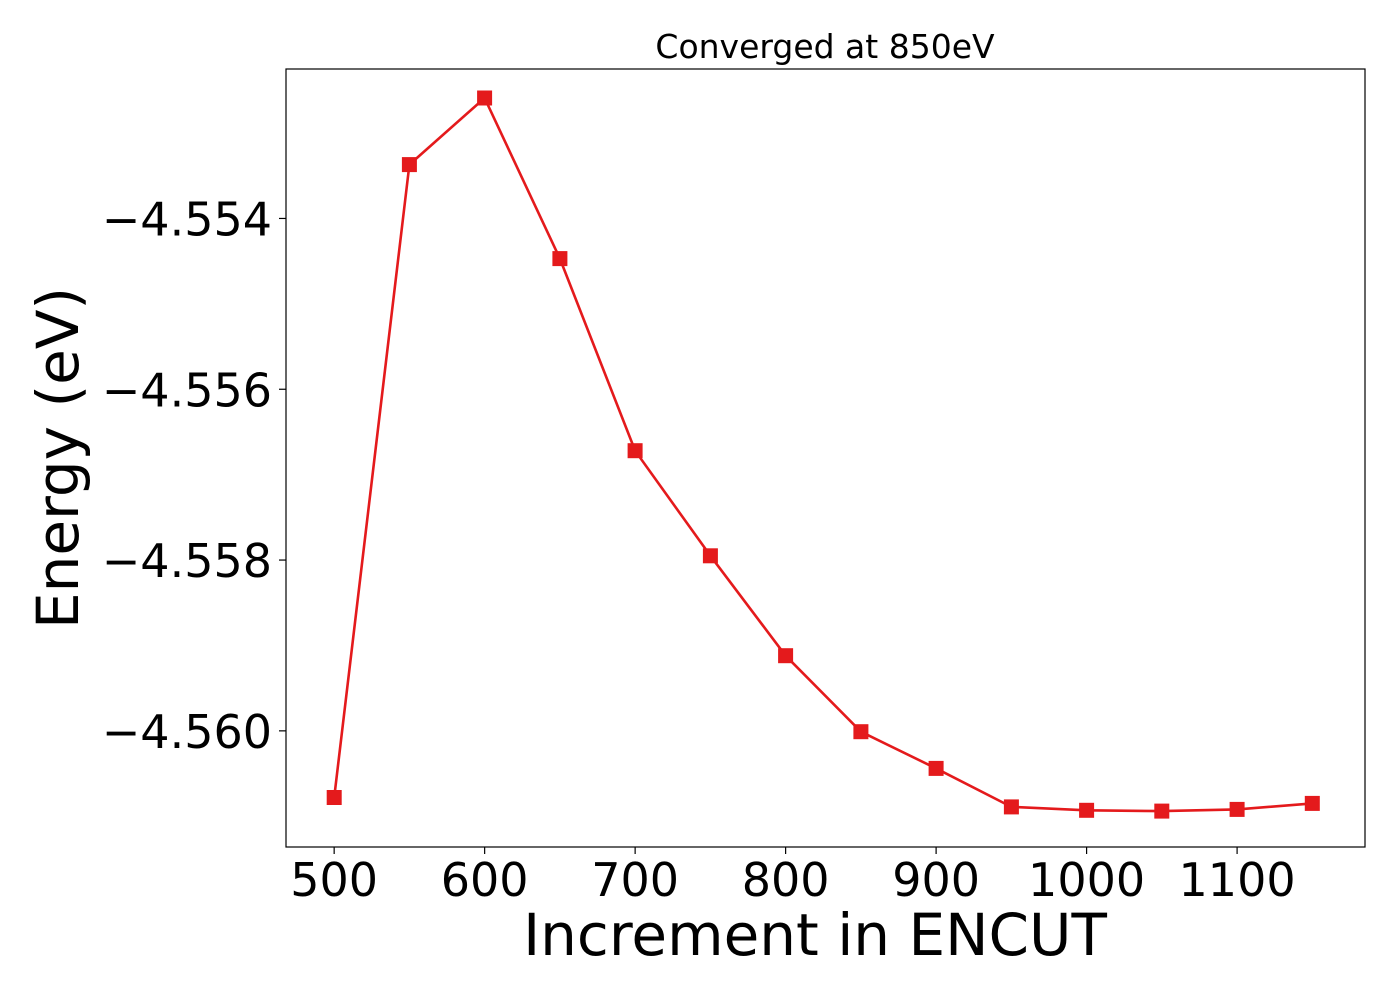 The width and height of the screenshot is (1400, 1000). I want to click on x-axis-label: Increment in ENCUT, so click(815, 935).